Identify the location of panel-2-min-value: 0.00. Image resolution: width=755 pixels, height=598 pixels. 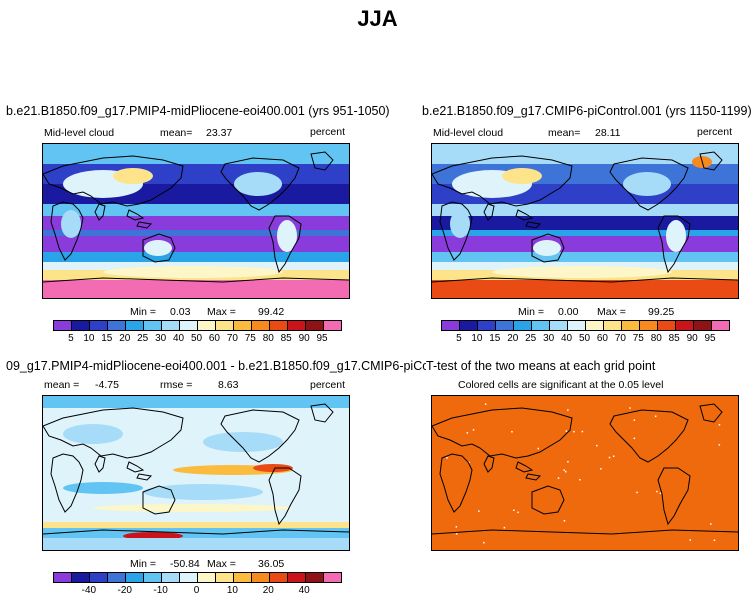
(568, 312).